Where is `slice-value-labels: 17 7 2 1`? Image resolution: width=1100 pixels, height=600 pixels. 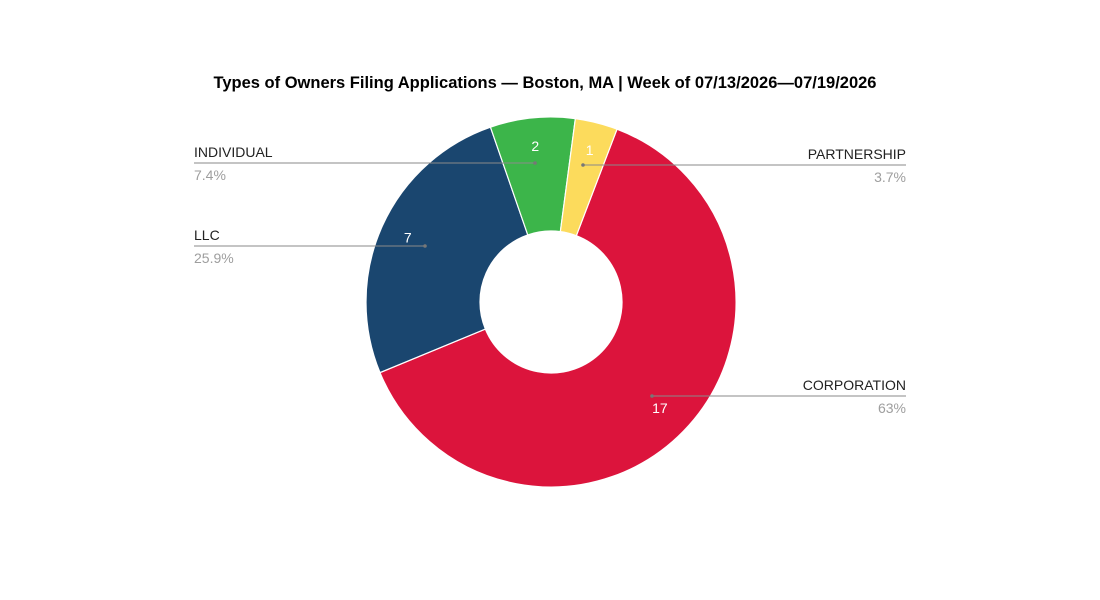
slice-value-labels: 17 7 2 1 is located at coordinates (536, 277).